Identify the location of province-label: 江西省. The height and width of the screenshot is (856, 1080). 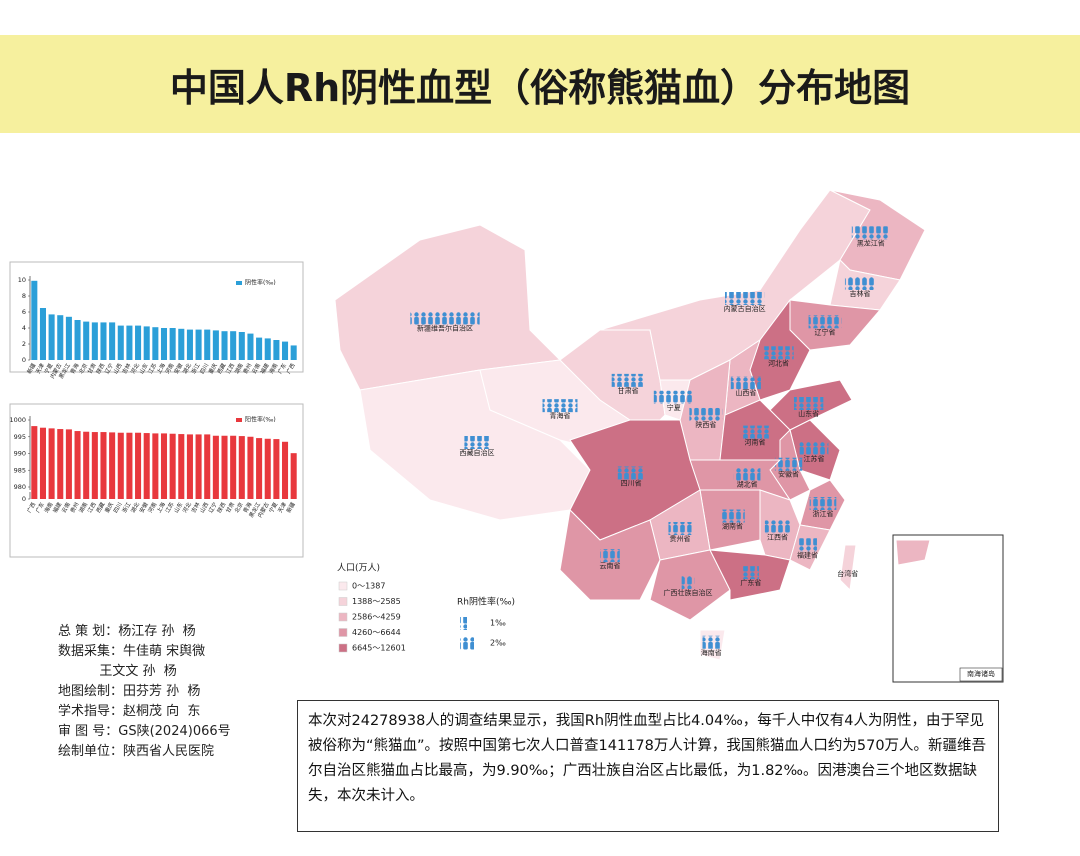
(777, 536).